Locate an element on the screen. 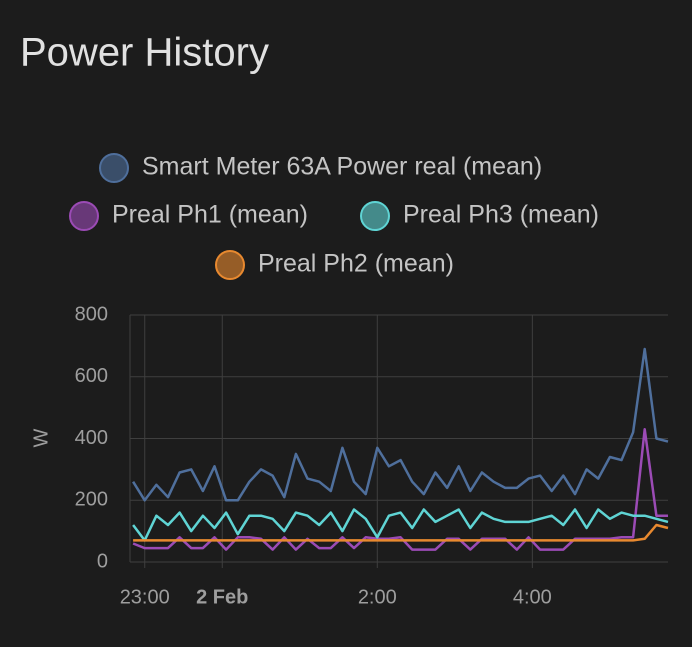 The width and height of the screenshot is (692, 647). legend-label: Smart Meter 63A Power real (mean) is located at coordinates (342, 167).